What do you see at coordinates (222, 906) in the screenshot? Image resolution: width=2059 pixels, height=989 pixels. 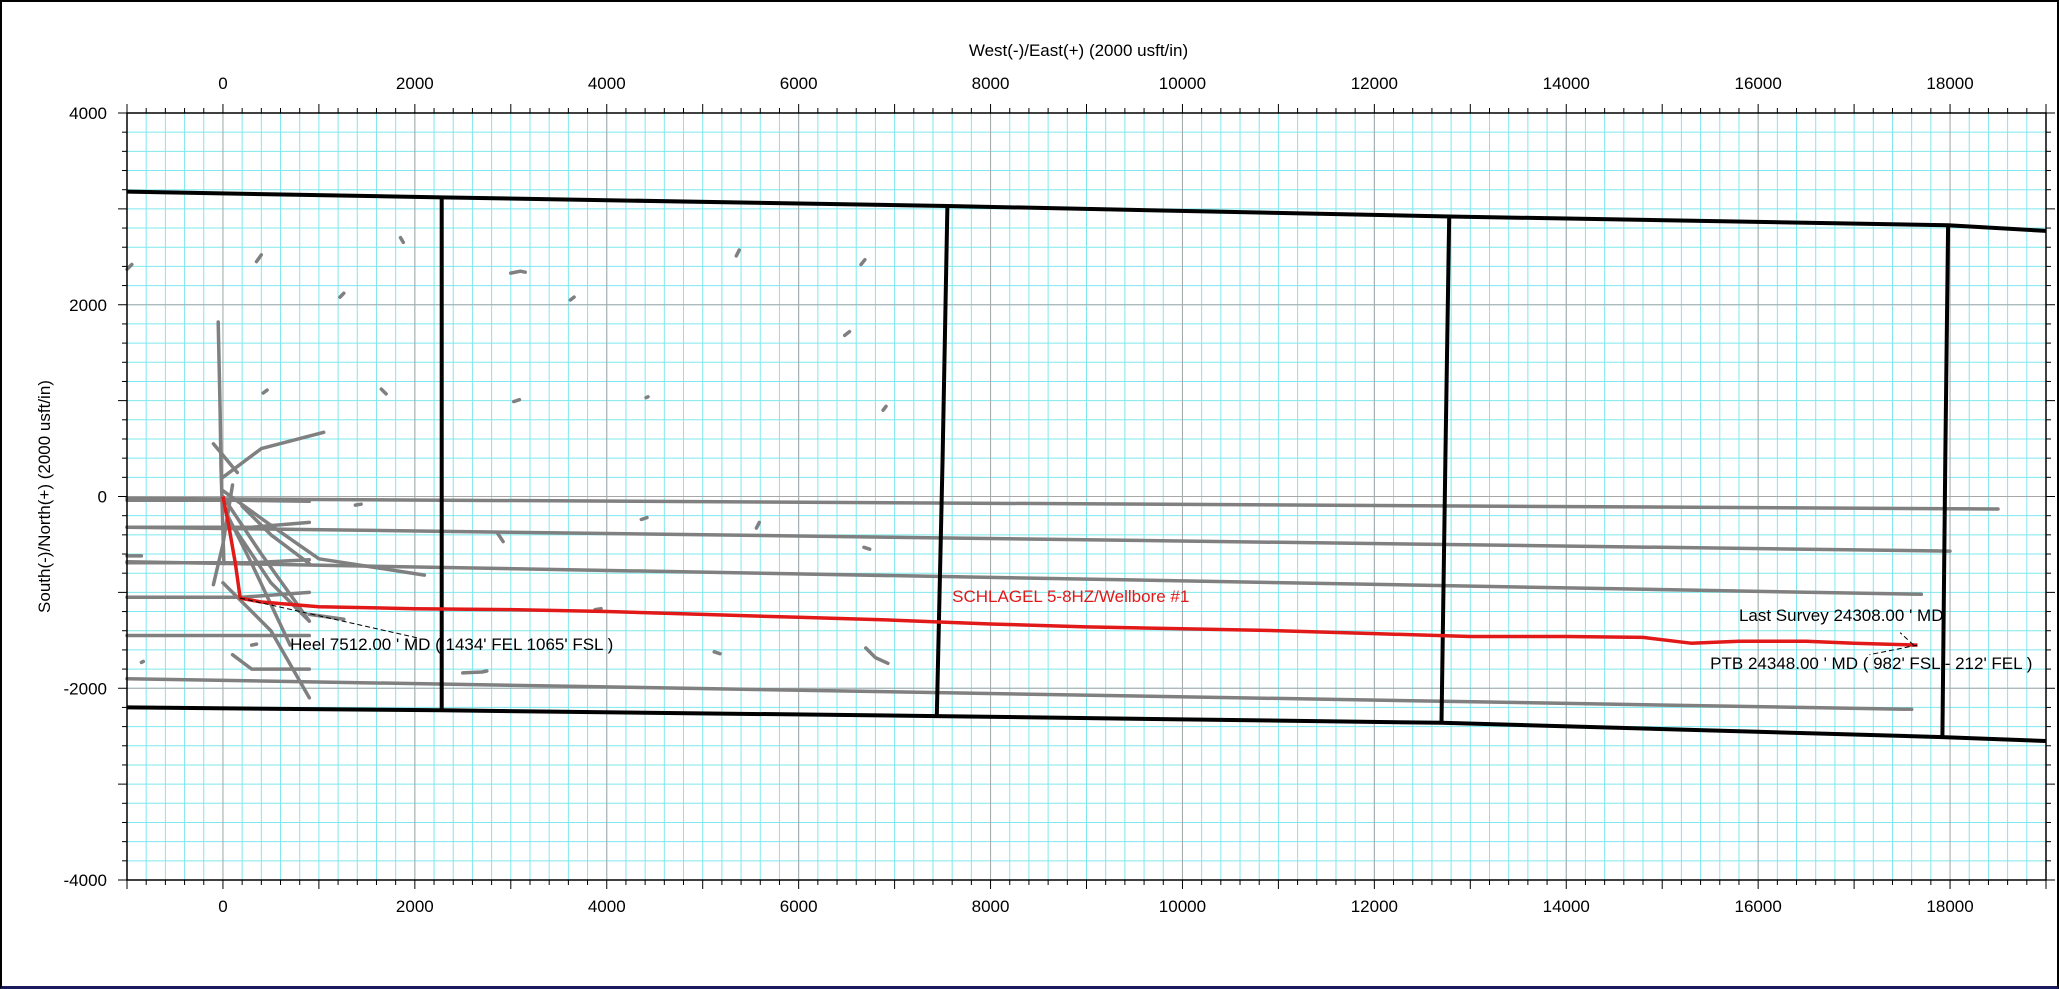 I see `x-tick-label-bottom: 0` at bounding box center [222, 906].